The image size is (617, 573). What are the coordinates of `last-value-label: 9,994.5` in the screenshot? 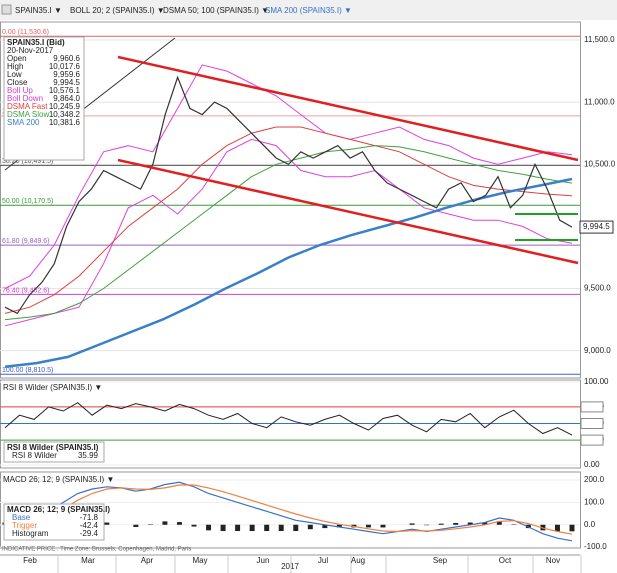 It's located at (596, 226).